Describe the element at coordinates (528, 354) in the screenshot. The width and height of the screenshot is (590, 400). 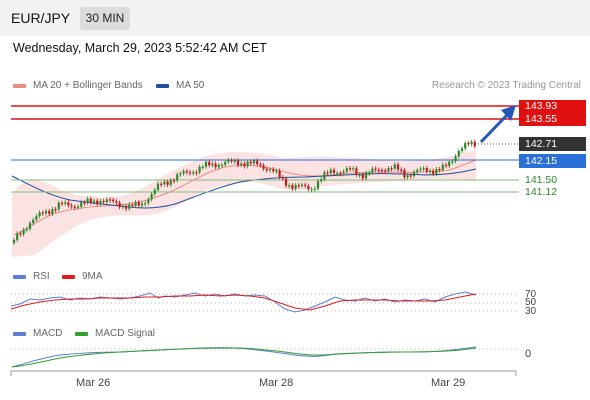
I see `macd-zero-label: 0` at that location.